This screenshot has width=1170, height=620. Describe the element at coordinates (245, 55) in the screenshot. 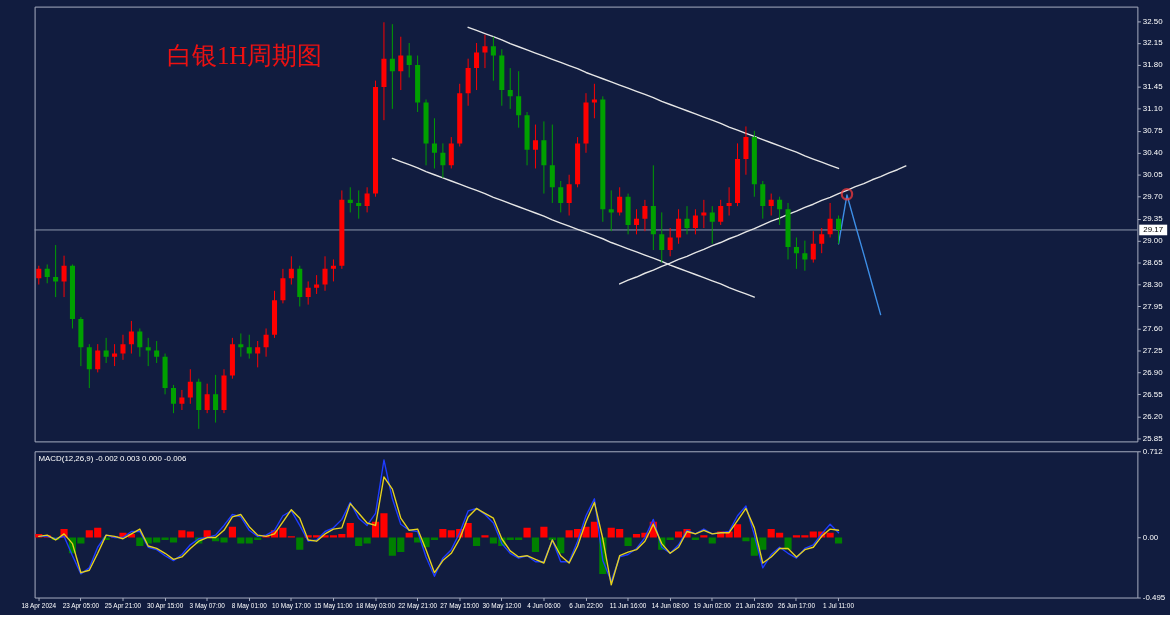

I see `text: 白银1H周期图` at that location.